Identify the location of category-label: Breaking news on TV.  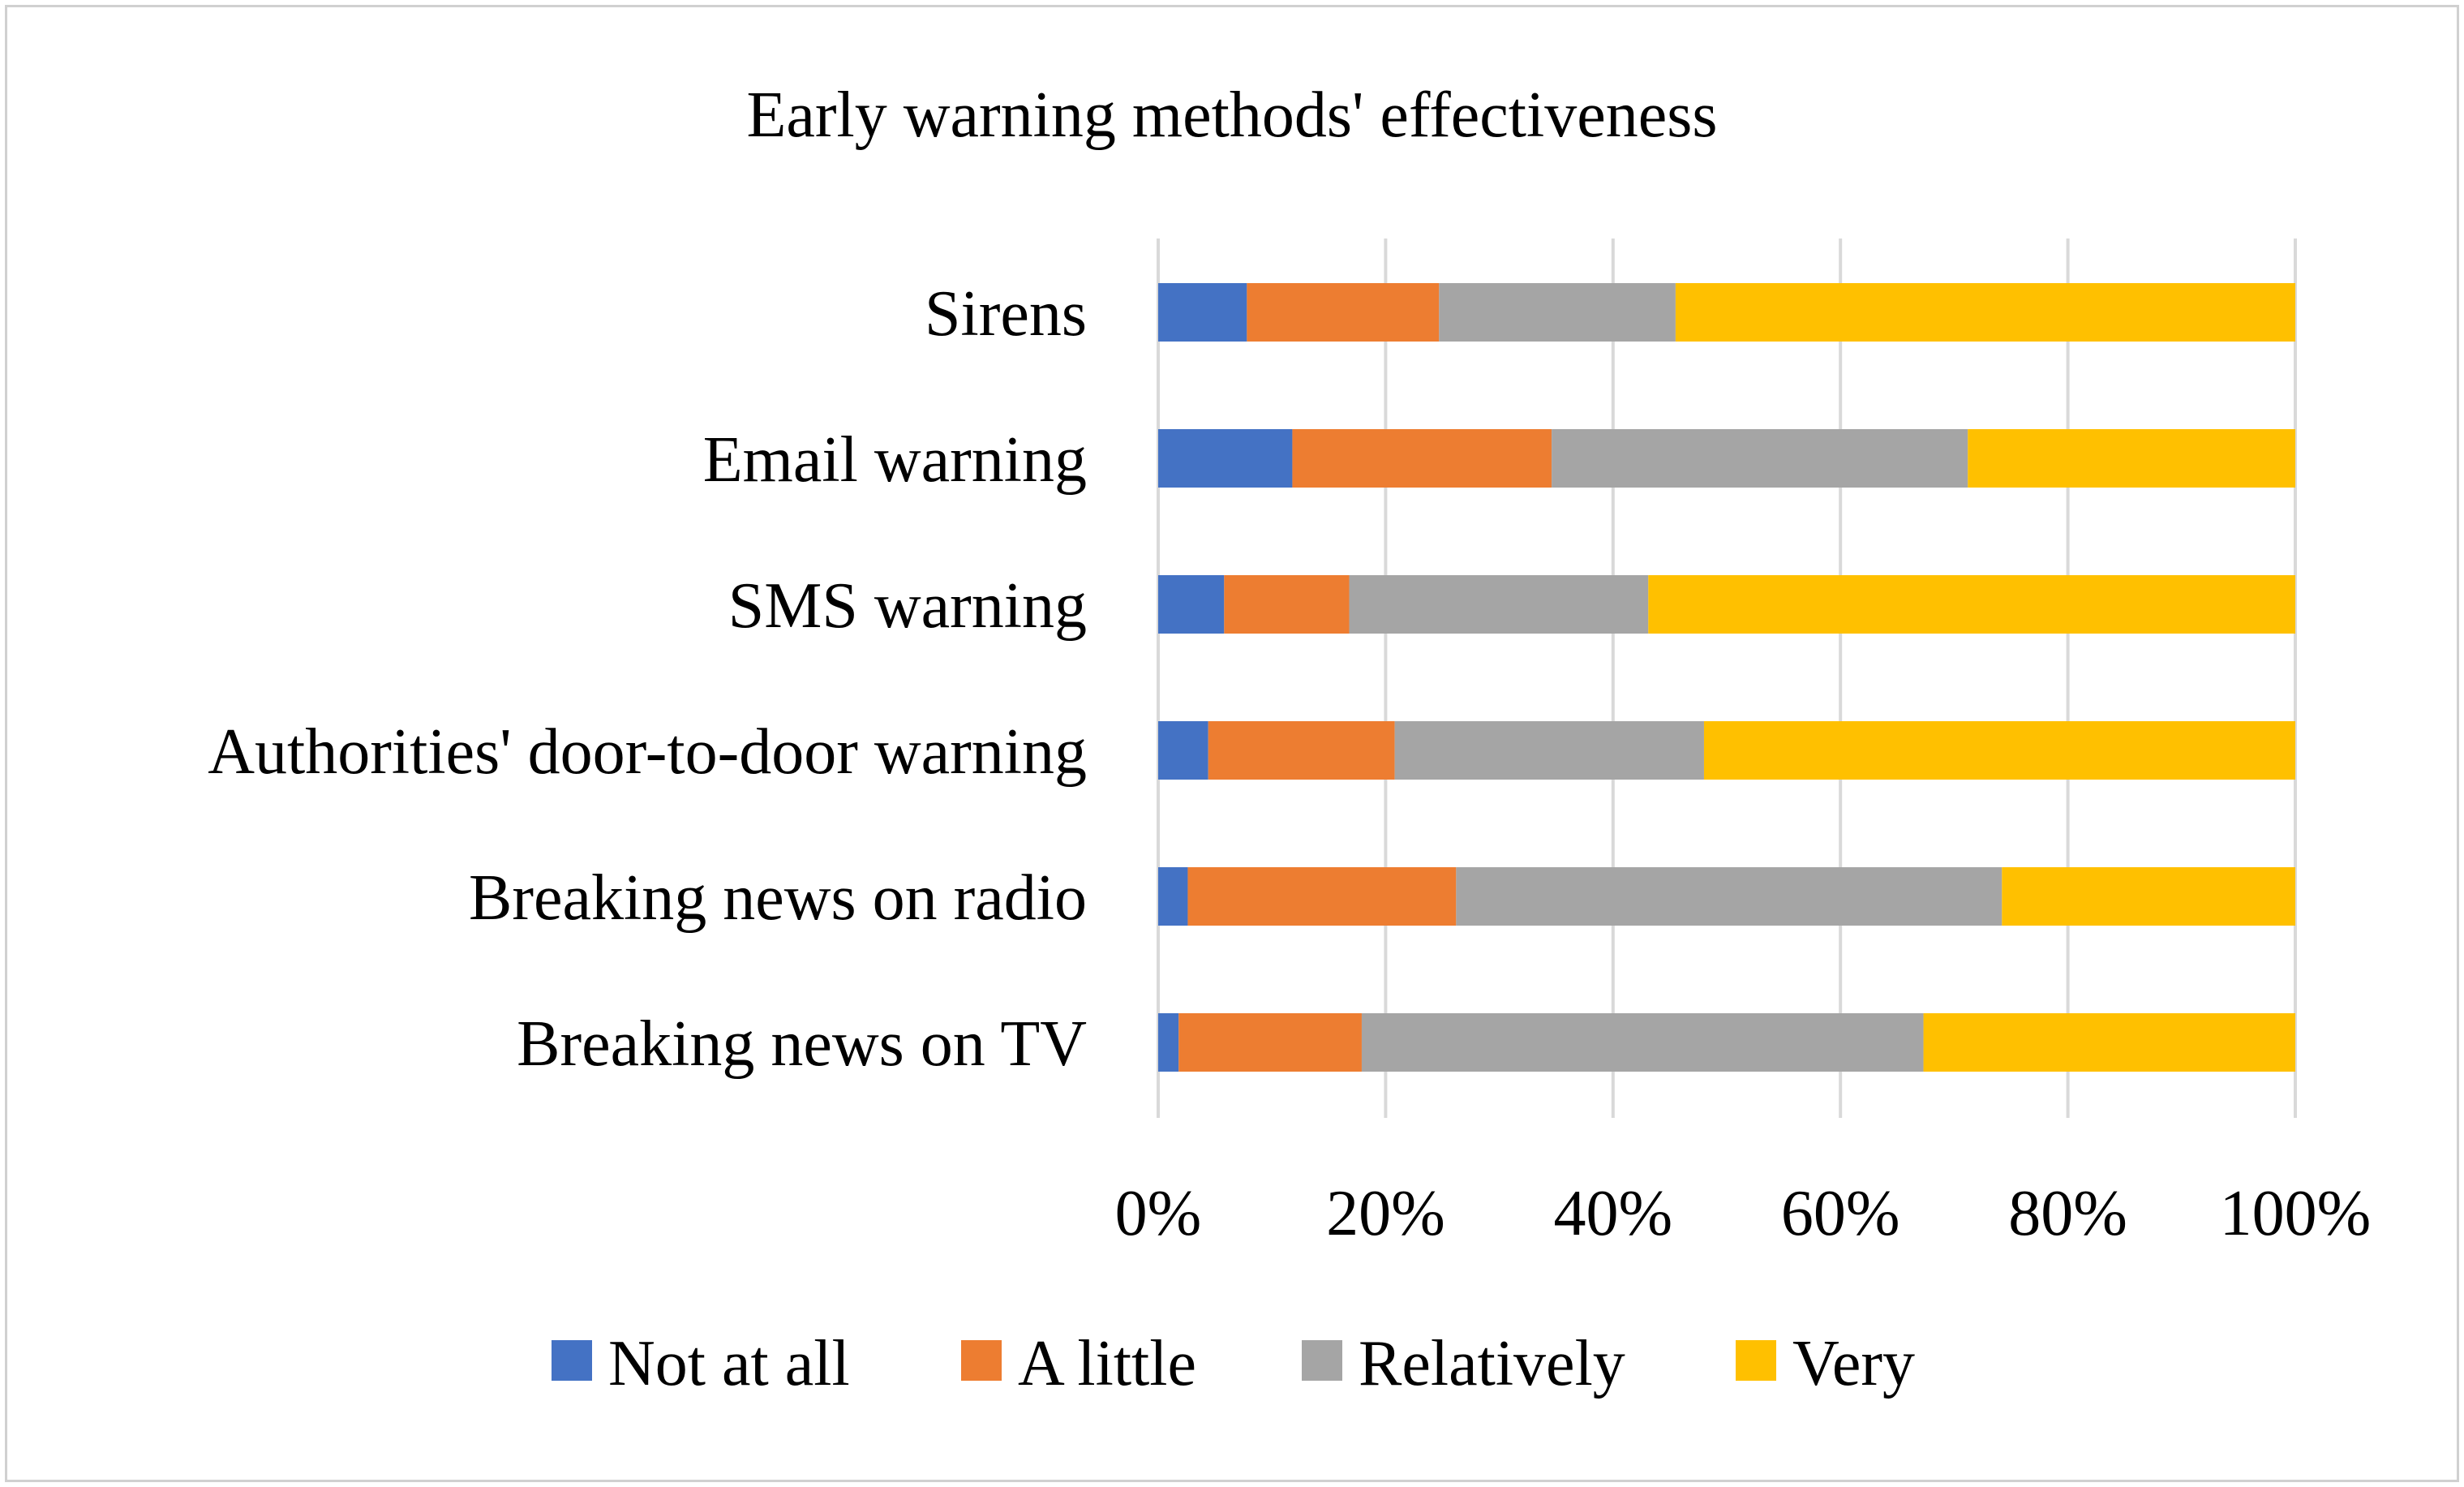
(802, 1044).